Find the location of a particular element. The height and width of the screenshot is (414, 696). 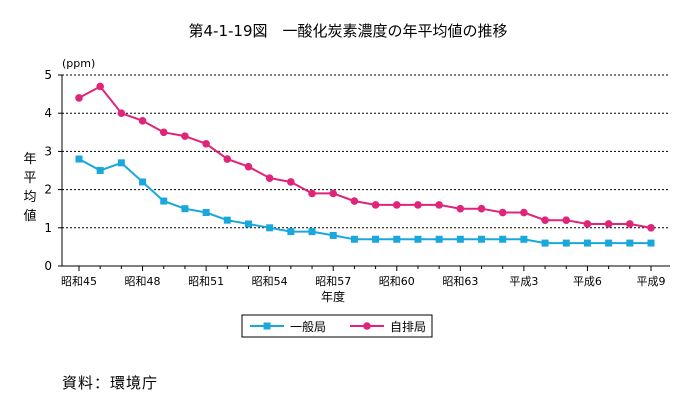

legend-label: 一般局 is located at coordinates (308, 326).